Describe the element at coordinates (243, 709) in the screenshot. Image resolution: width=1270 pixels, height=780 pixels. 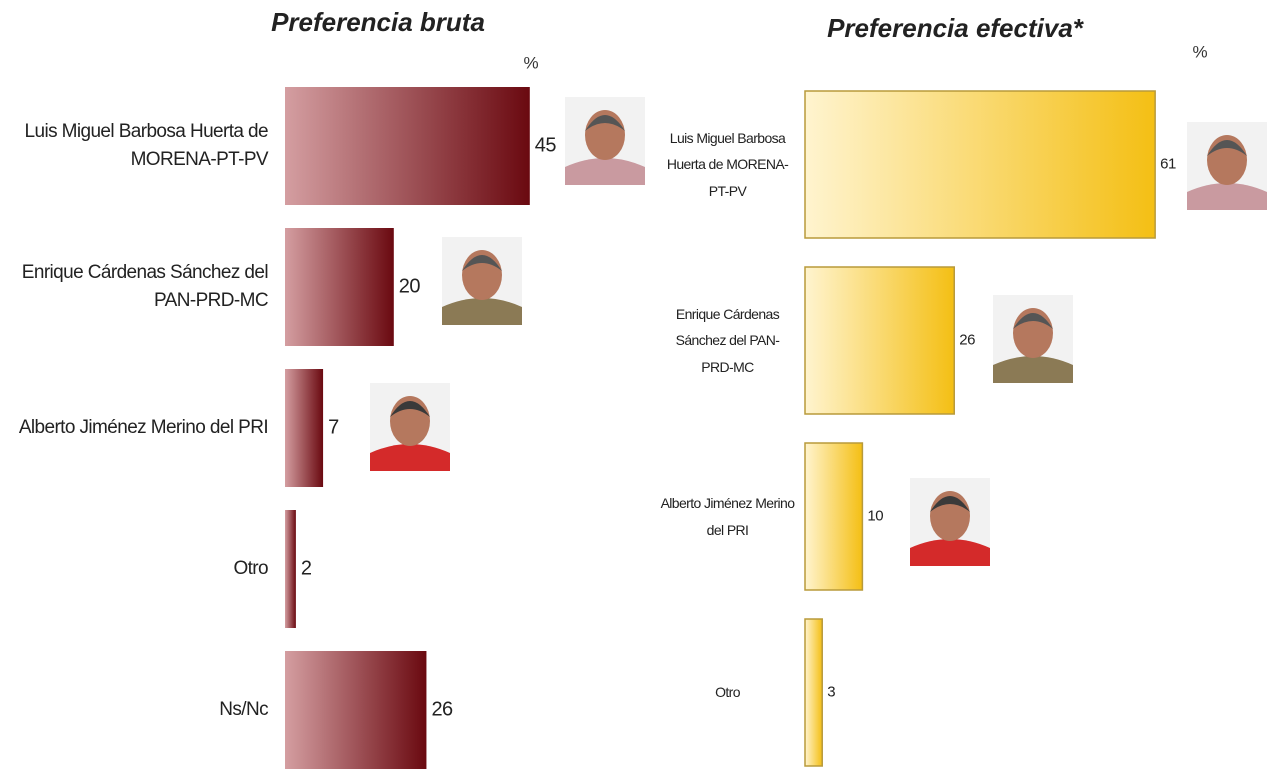
I see `category-label: Ns/Nc` at that location.